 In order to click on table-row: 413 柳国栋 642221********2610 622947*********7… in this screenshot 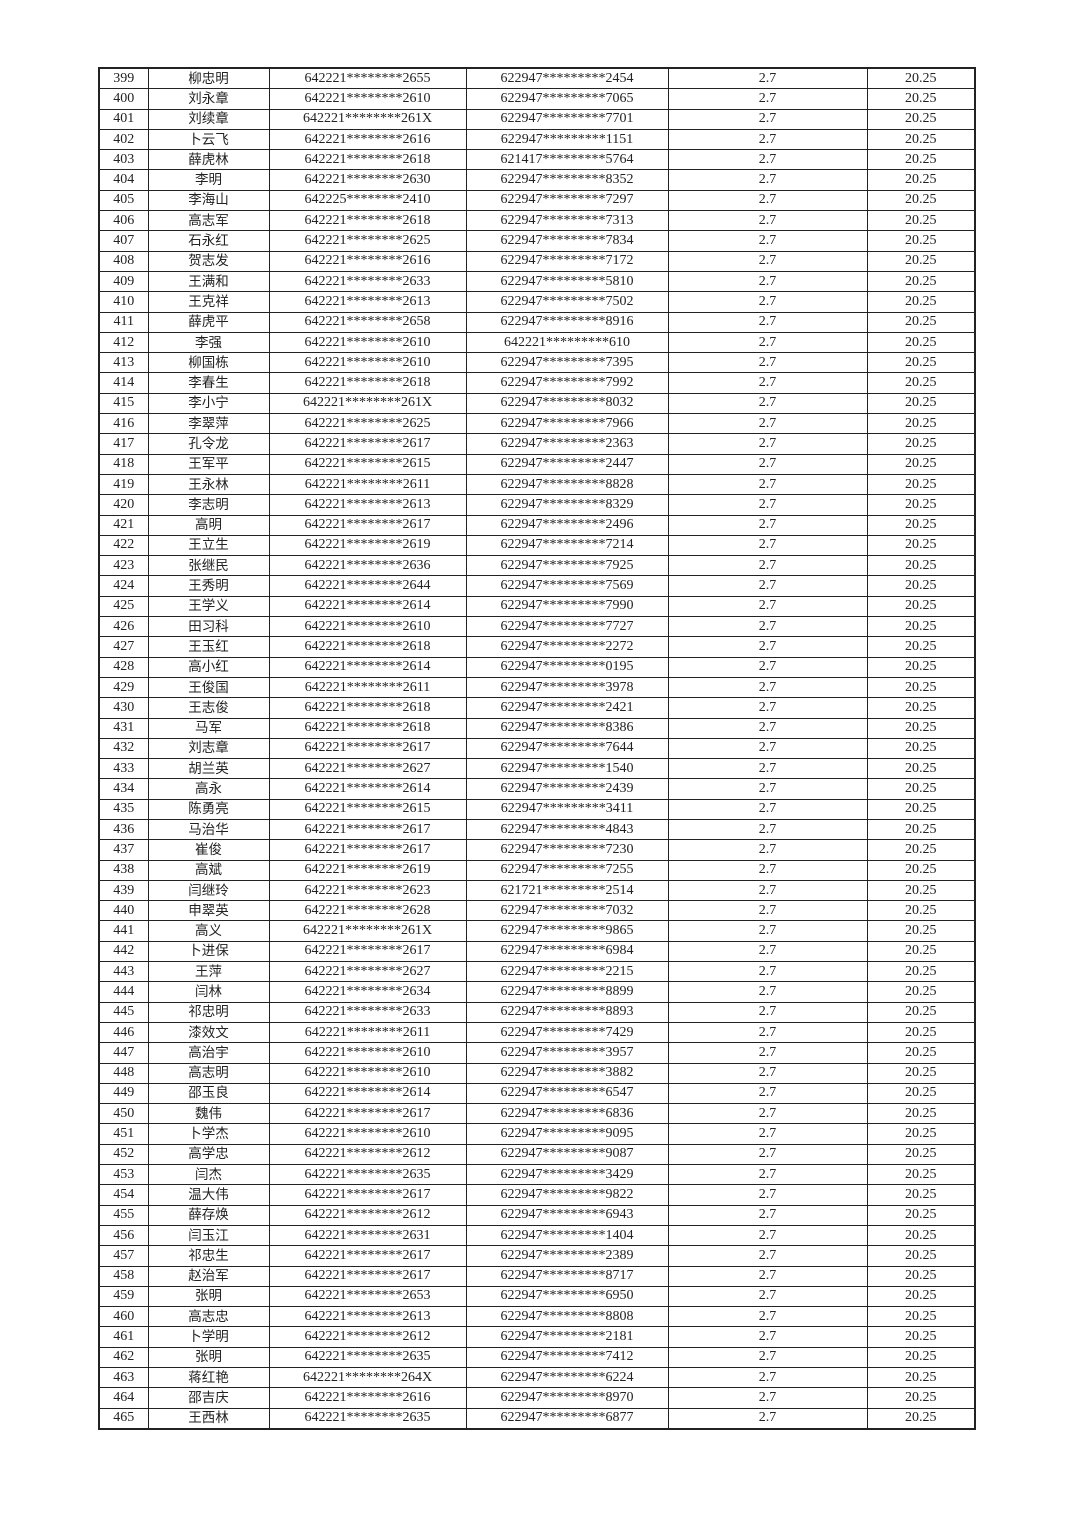, I will do `click(537, 363)`.